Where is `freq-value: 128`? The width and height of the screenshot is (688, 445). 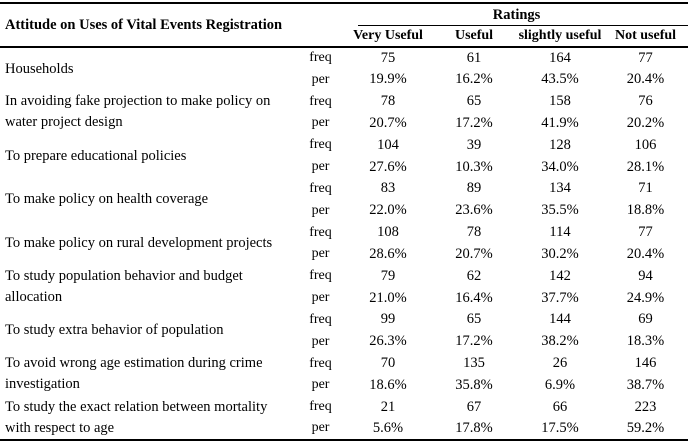 freq-value: 128 is located at coordinates (560, 144).